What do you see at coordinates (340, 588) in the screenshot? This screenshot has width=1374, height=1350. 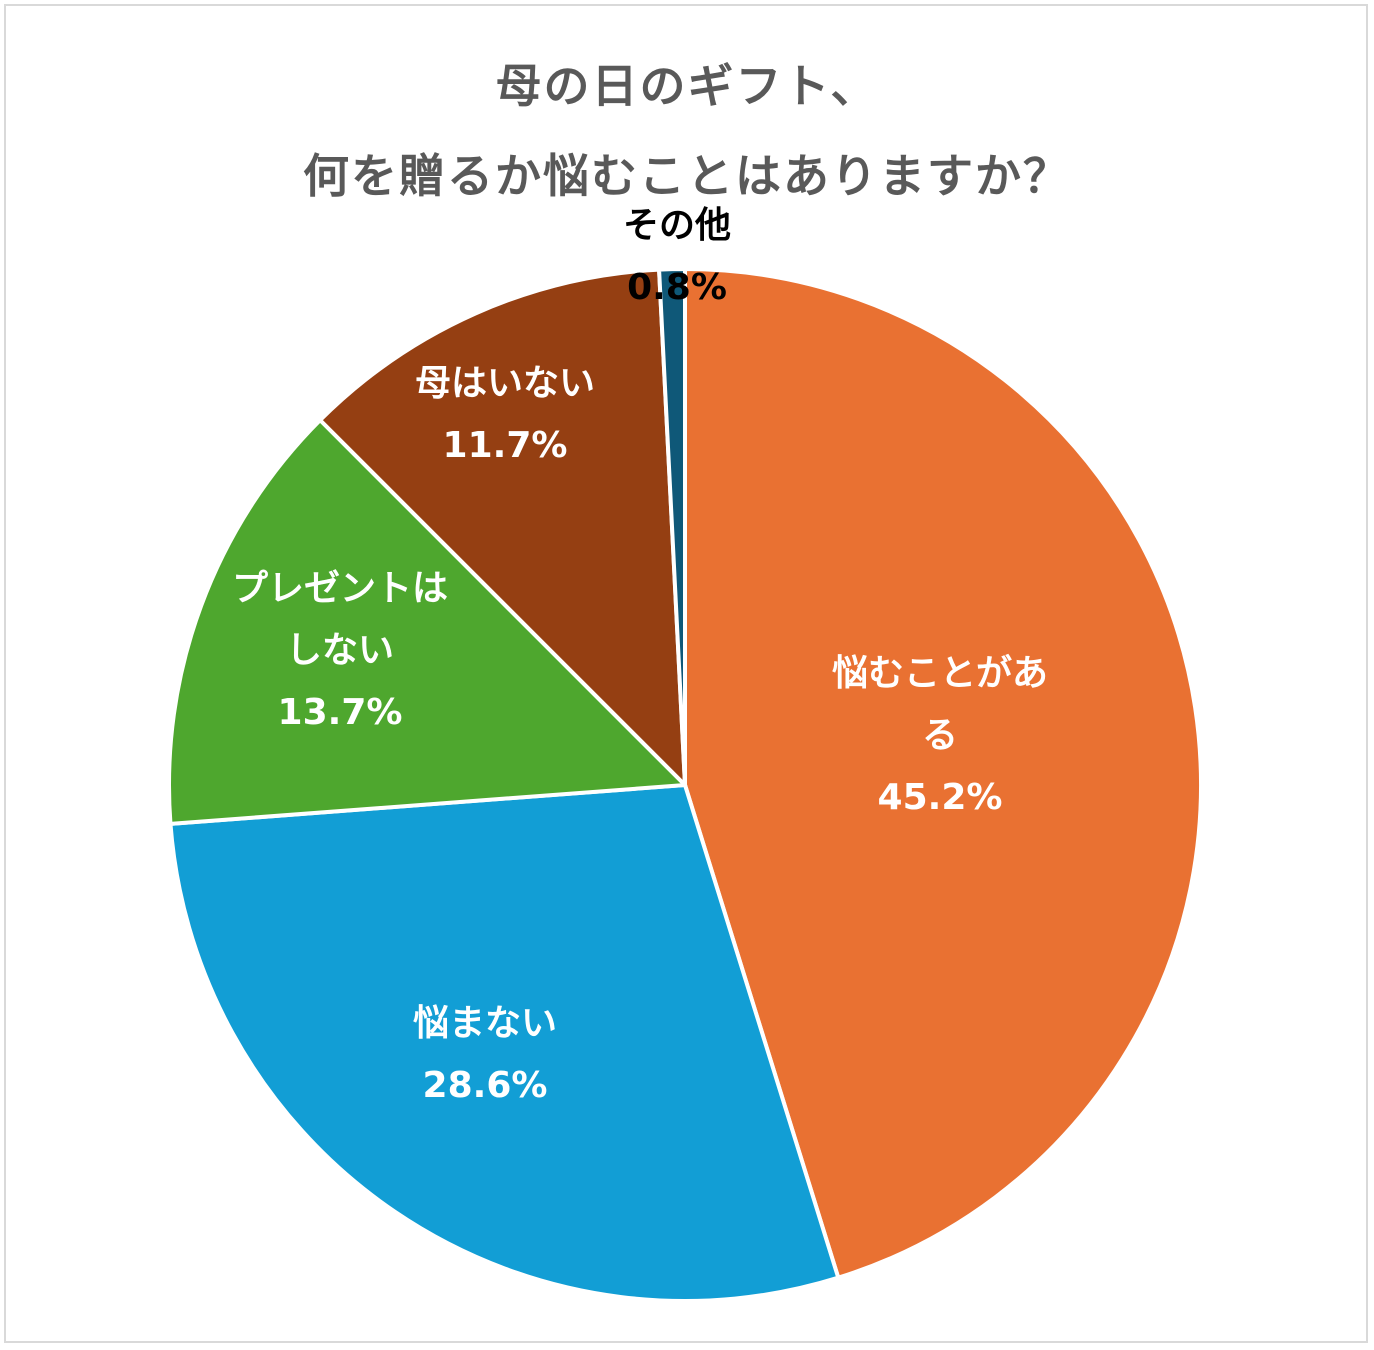 I see `slice-category-label-2: プレゼントは` at bounding box center [340, 588].